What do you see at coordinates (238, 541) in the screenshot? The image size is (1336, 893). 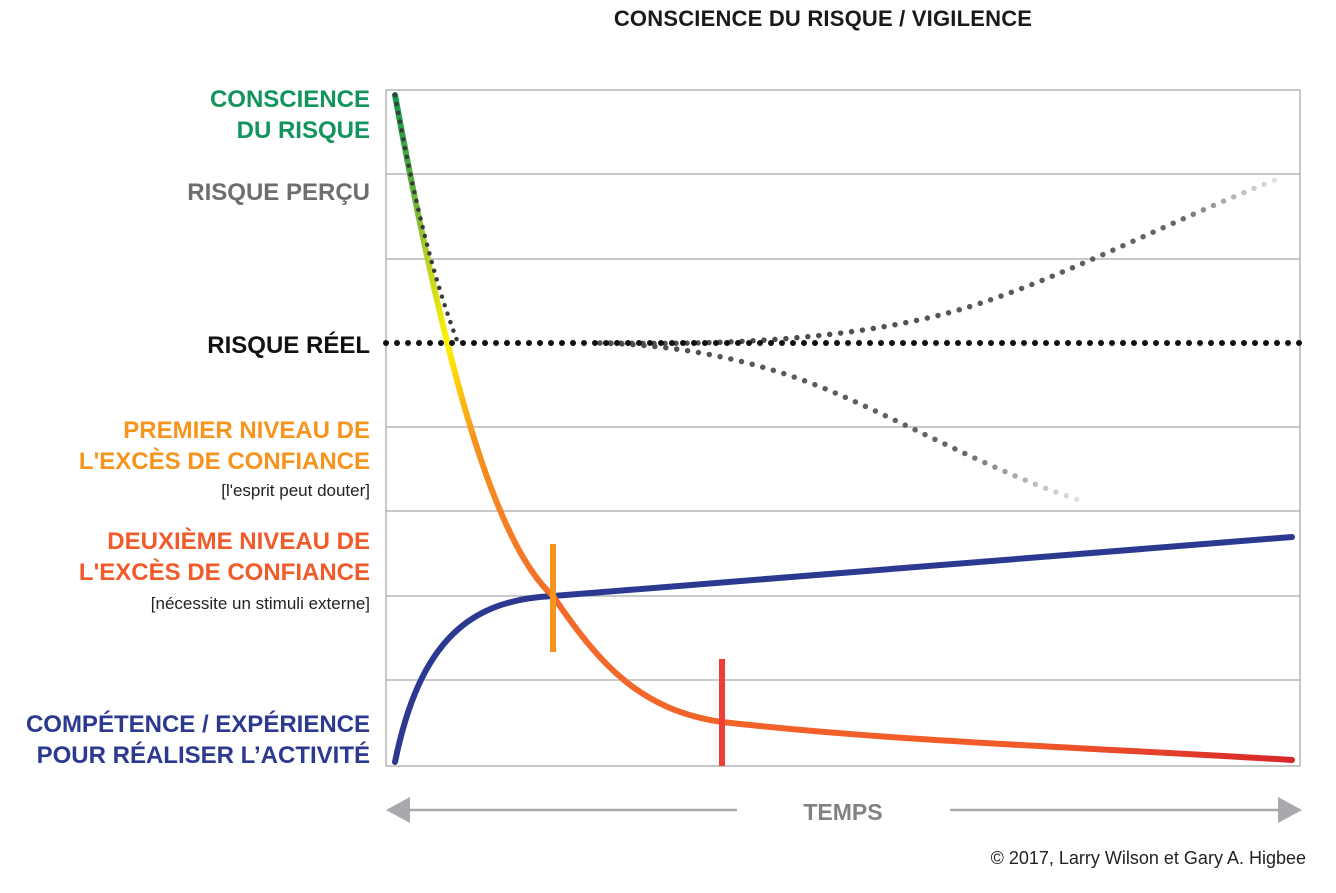 I see `label-second-overconfidence-line1: DEUXIÈME NIVEAU DE` at bounding box center [238, 541].